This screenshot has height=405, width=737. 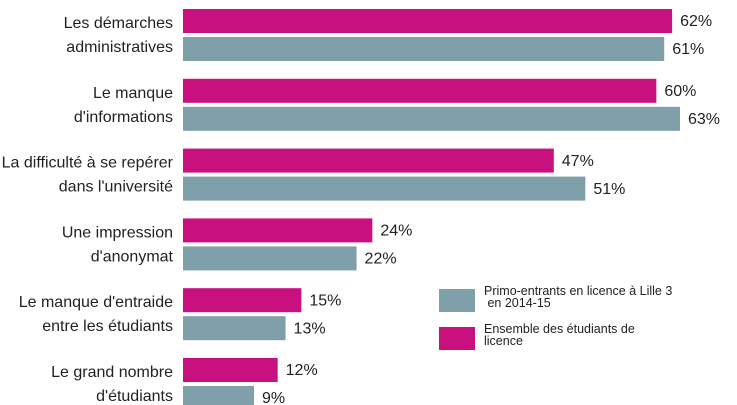 What do you see at coordinates (688, 49) in the screenshot?
I see `value-label: 61%` at bounding box center [688, 49].